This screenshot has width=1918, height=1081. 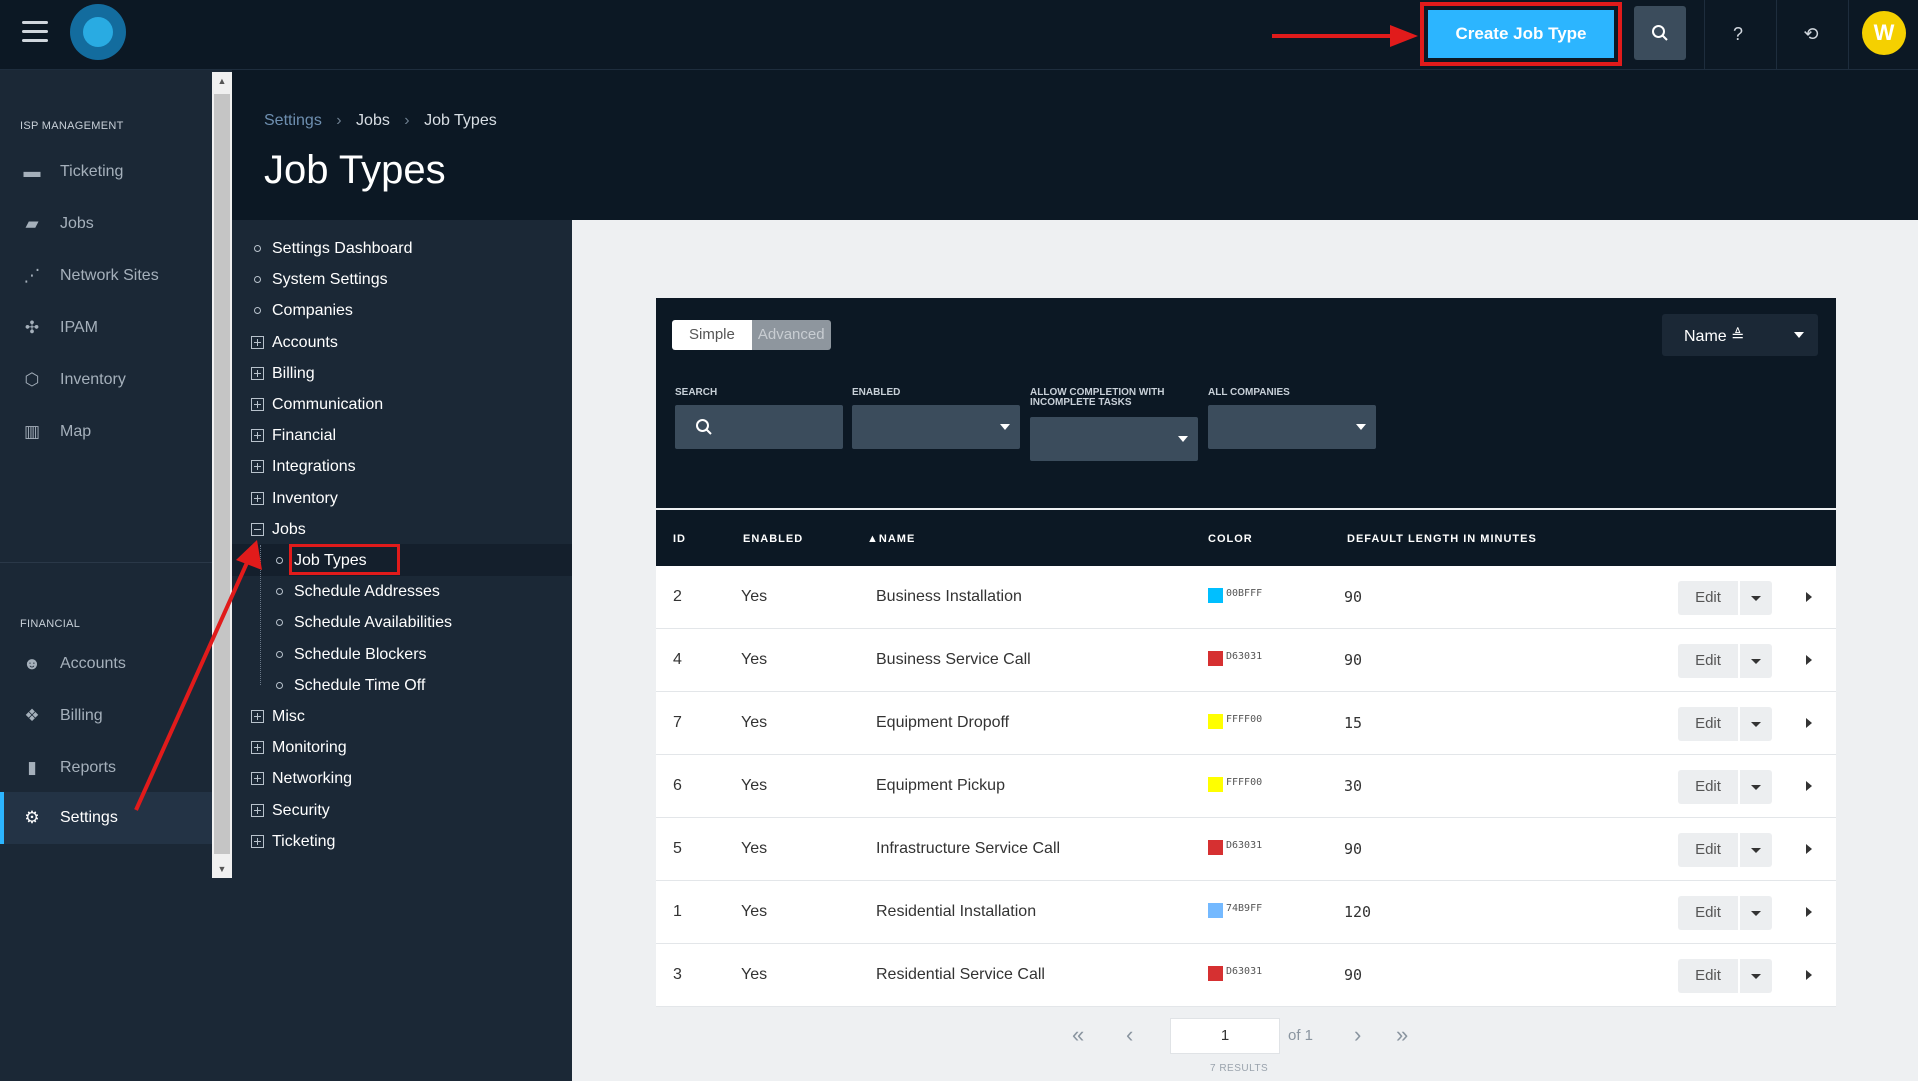 I want to click on tree-item-misc: Misc, so click(x=278, y=717).